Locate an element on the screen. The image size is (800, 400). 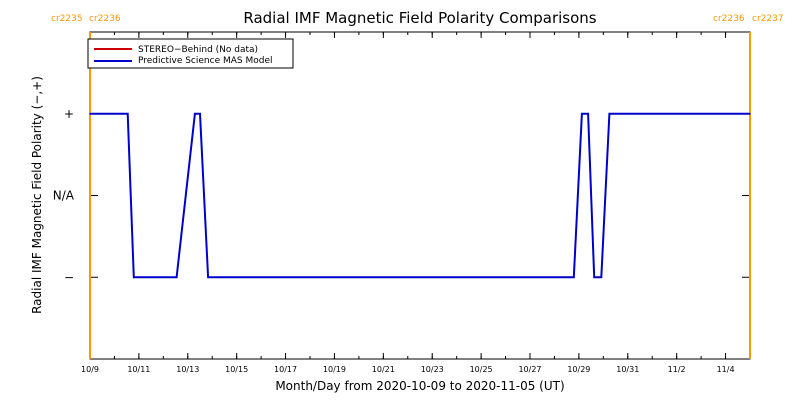
x-tick-label: 10/17 is located at coordinates (285, 369).